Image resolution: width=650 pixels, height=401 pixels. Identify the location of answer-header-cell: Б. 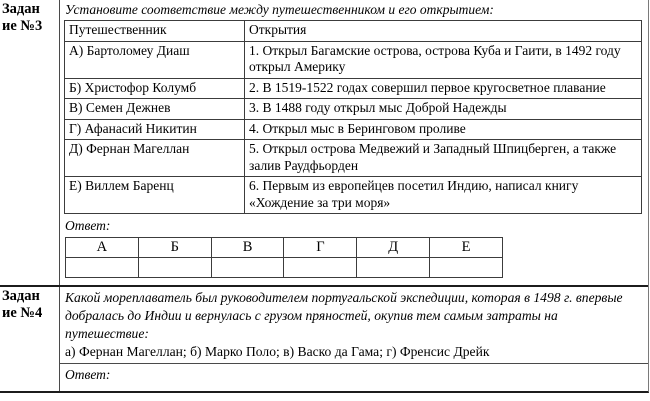
(174, 247).